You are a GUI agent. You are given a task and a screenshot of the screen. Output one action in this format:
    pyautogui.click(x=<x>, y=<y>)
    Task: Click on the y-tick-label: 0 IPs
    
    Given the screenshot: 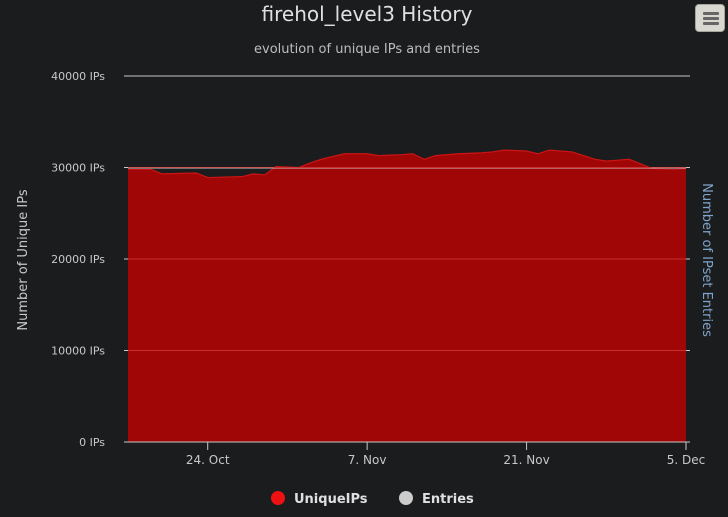 What is the action you would take?
    pyautogui.click(x=92, y=442)
    